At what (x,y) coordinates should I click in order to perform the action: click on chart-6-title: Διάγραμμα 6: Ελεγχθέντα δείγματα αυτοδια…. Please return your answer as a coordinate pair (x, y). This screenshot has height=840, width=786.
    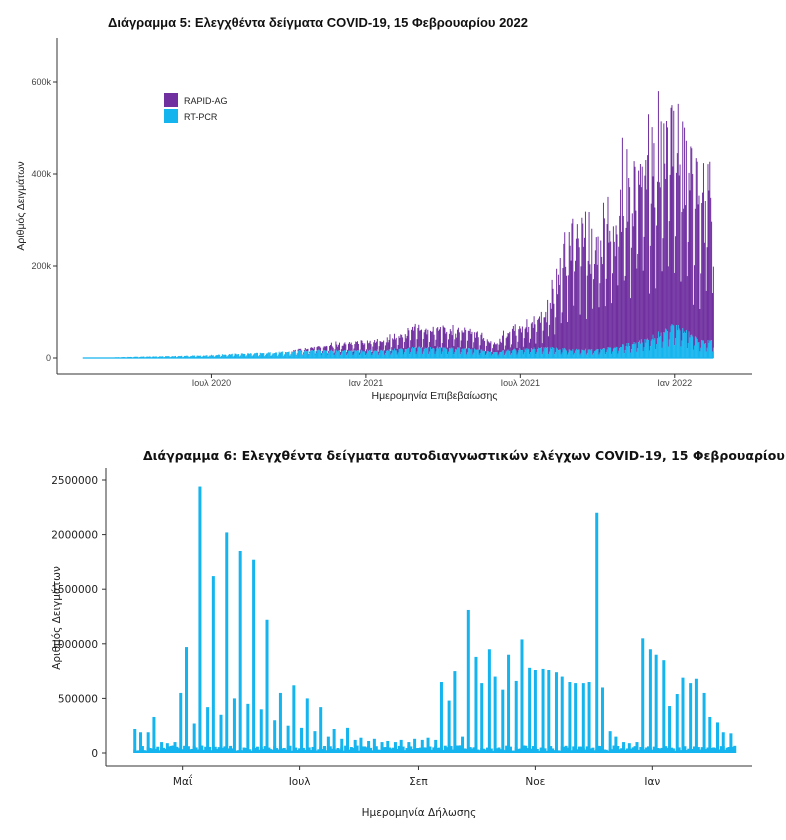
    Looking at the image, I should click on (464, 455).